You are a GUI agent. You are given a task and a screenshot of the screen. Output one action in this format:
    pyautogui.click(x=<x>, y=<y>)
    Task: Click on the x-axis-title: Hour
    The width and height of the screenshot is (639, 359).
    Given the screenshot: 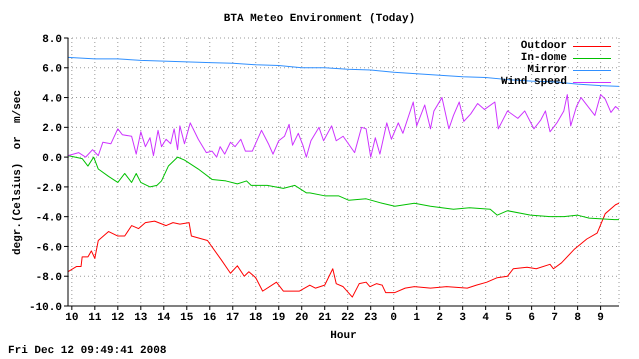 What is the action you would take?
    pyautogui.click(x=343, y=336)
    